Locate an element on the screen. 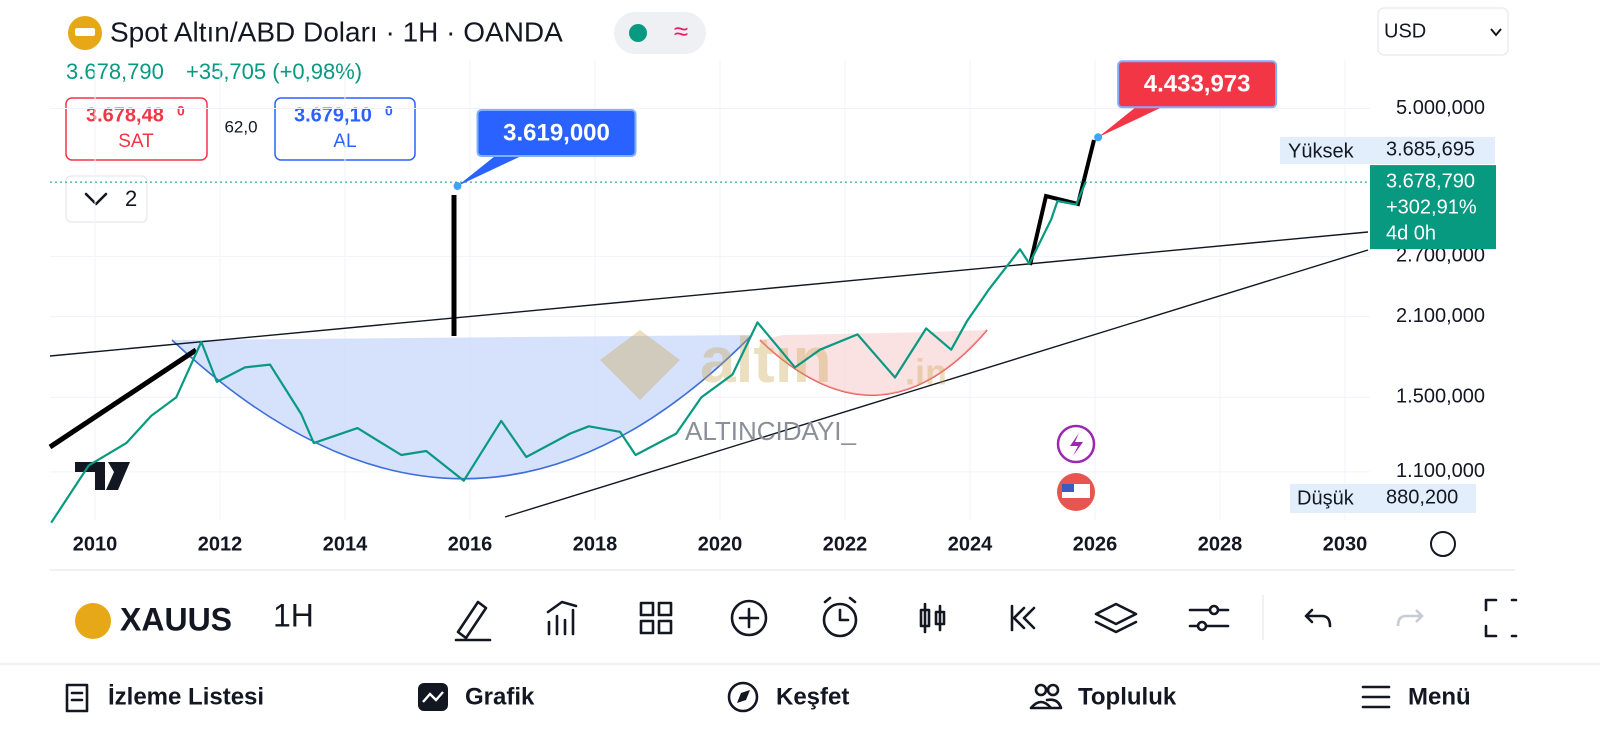 Image resolution: width=1600 pixels, height=746 pixels. watermark: ALTINCIDAYI_ is located at coordinates (771, 431).